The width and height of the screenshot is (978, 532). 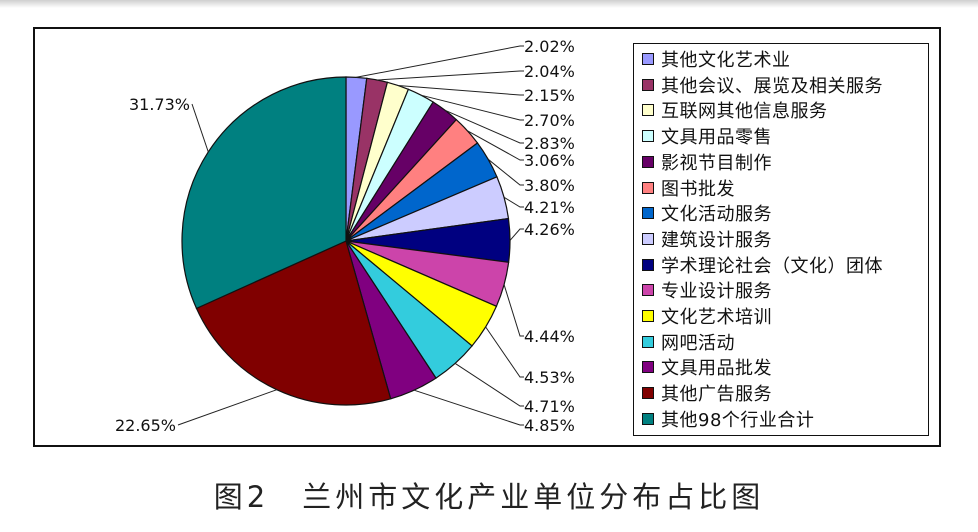 I want to click on data-label: 2.04%, so click(x=549, y=71).